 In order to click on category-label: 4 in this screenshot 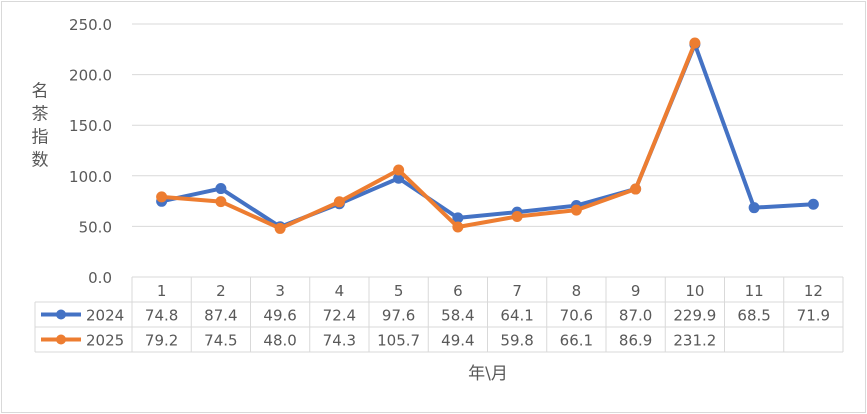, I will do `click(340, 291)`.